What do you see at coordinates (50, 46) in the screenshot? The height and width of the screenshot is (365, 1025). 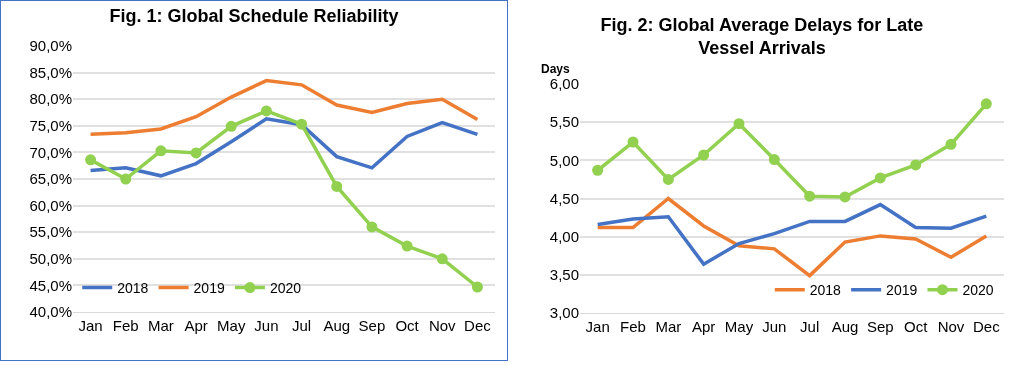 I see `y-tick-label: 90,0%` at bounding box center [50, 46].